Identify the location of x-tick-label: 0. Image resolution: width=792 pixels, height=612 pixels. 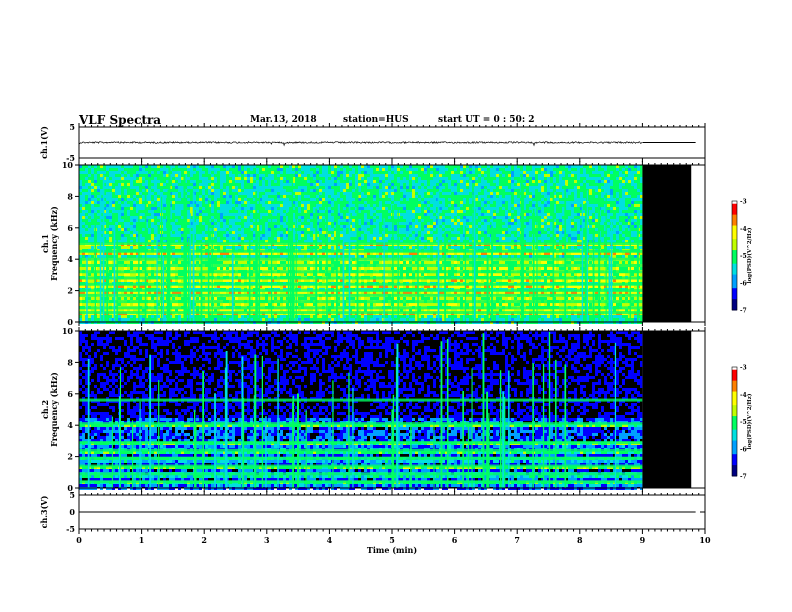
(79, 540).